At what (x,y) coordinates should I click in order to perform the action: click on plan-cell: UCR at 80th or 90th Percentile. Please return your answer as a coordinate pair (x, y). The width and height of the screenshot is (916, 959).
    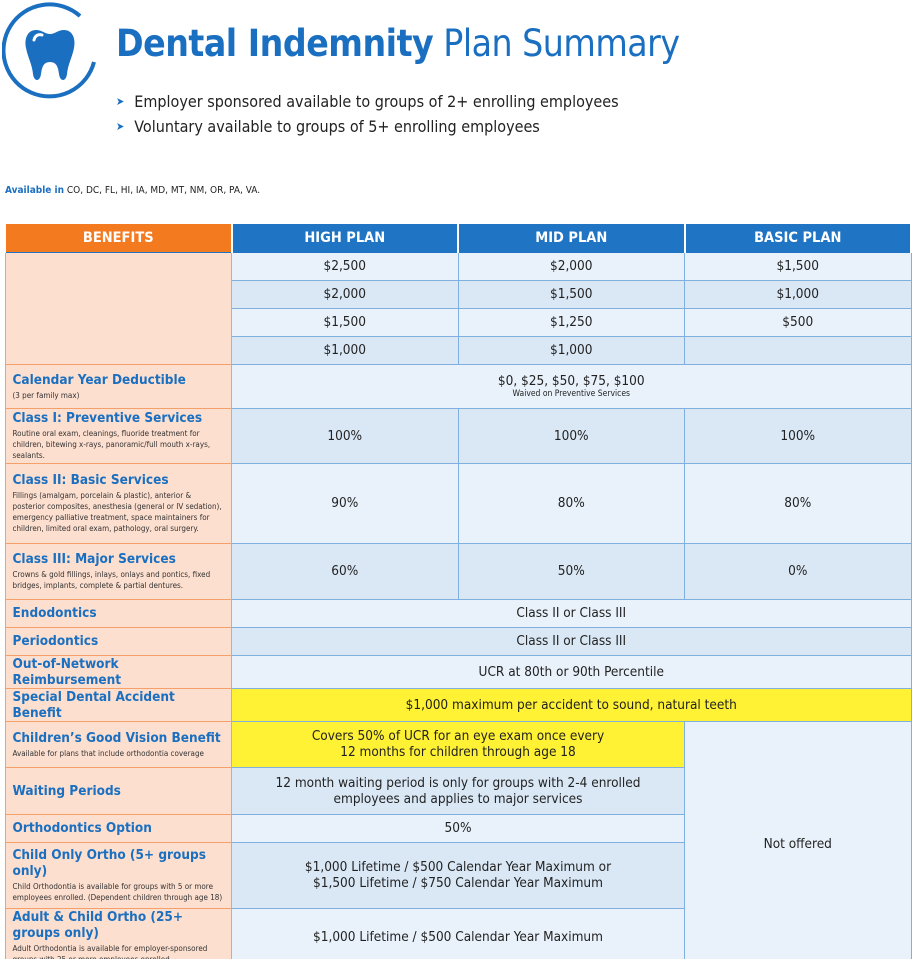
    Looking at the image, I should click on (571, 671).